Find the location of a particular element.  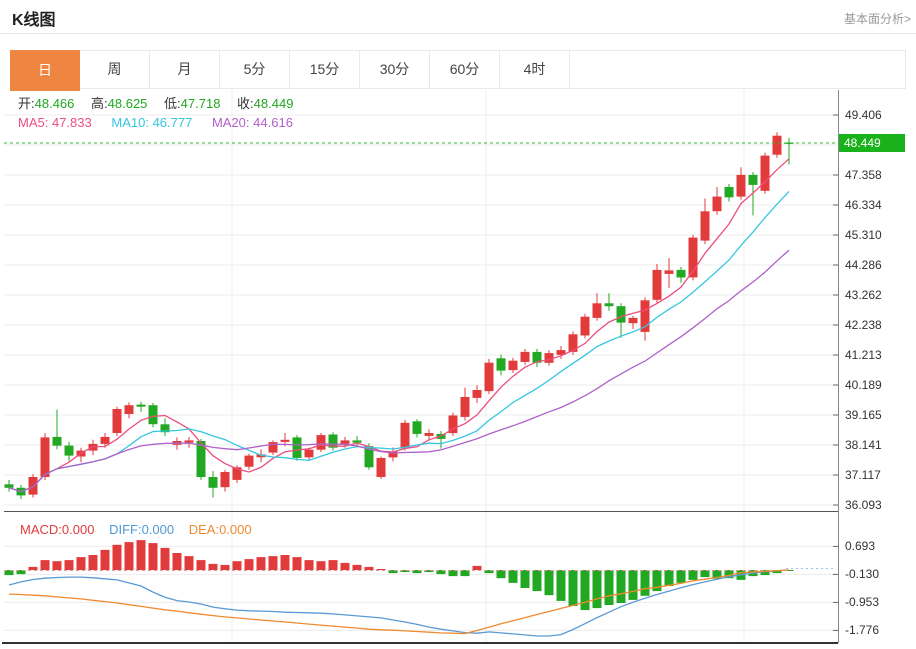

ma-row: MA5: 47.833 MA10: 46.777 MA20: 44.616 is located at coordinates (163, 122).